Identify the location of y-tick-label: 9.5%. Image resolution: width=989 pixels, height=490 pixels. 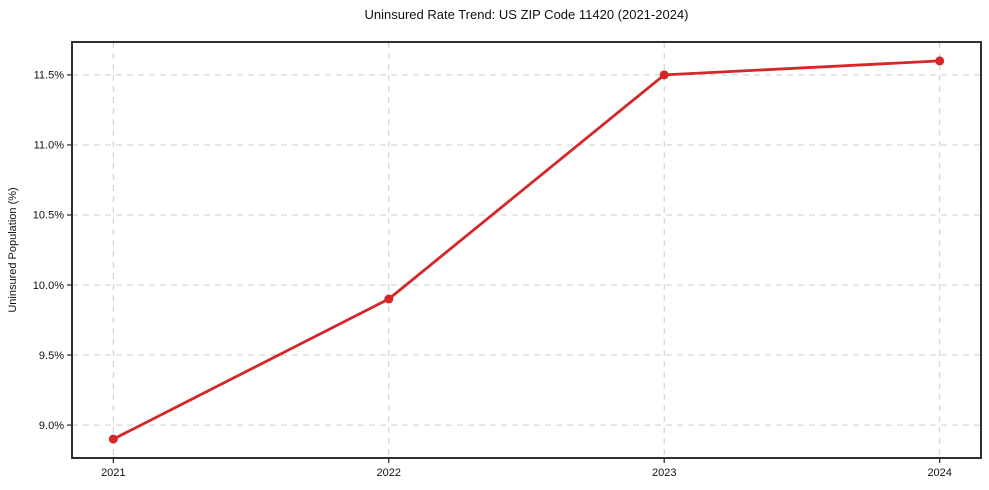
(51, 356).